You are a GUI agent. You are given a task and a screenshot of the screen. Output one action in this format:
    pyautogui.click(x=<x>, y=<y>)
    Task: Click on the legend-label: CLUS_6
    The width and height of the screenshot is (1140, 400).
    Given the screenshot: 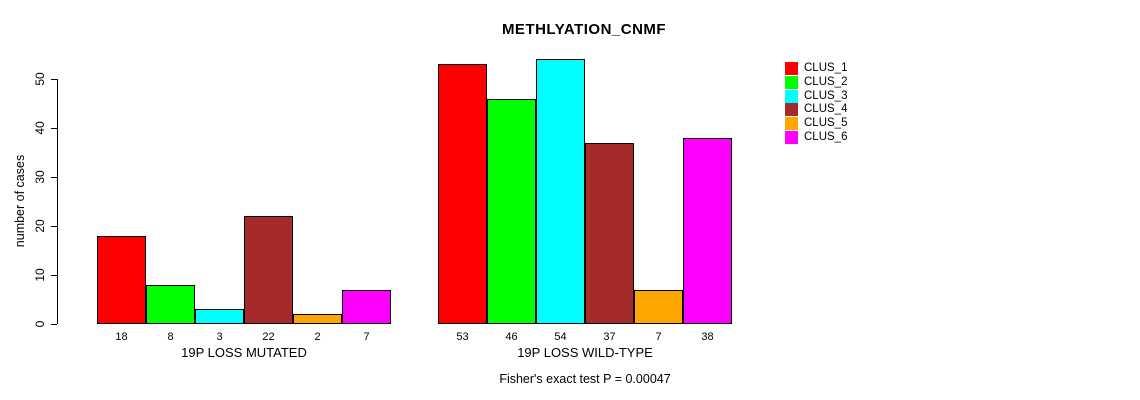 What is the action you would take?
    pyautogui.click(x=826, y=137)
    